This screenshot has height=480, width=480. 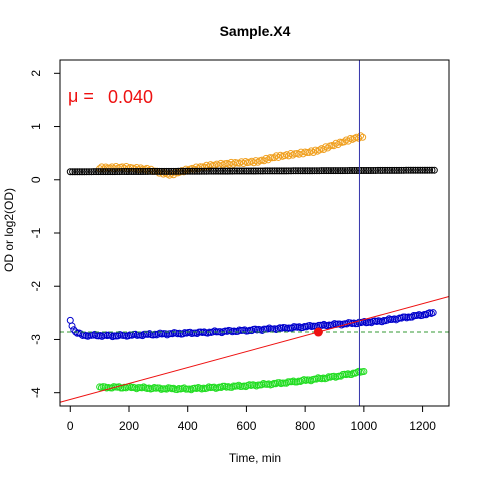 What do you see at coordinates (36, 286) in the screenshot?
I see `y-tick-label: -2` at bounding box center [36, 286].